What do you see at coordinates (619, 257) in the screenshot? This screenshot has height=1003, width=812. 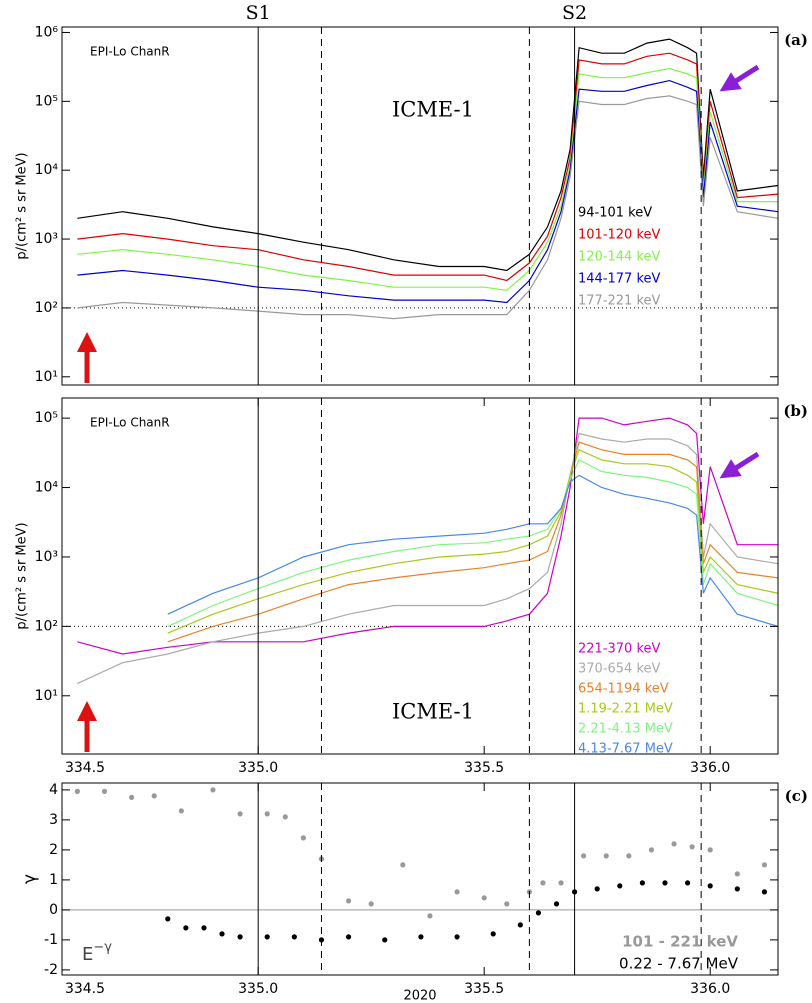 I see `legend-entry: 120-144 keV` at bounding box center [619, 257].